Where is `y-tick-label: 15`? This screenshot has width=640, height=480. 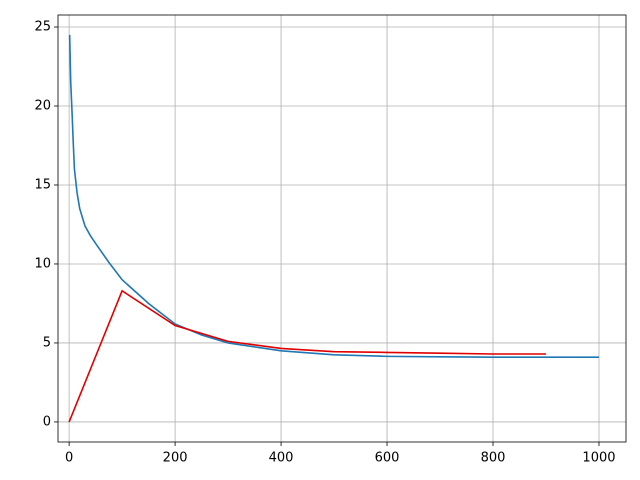 y-tick-label: 15 is located at coordinates (42, 184).